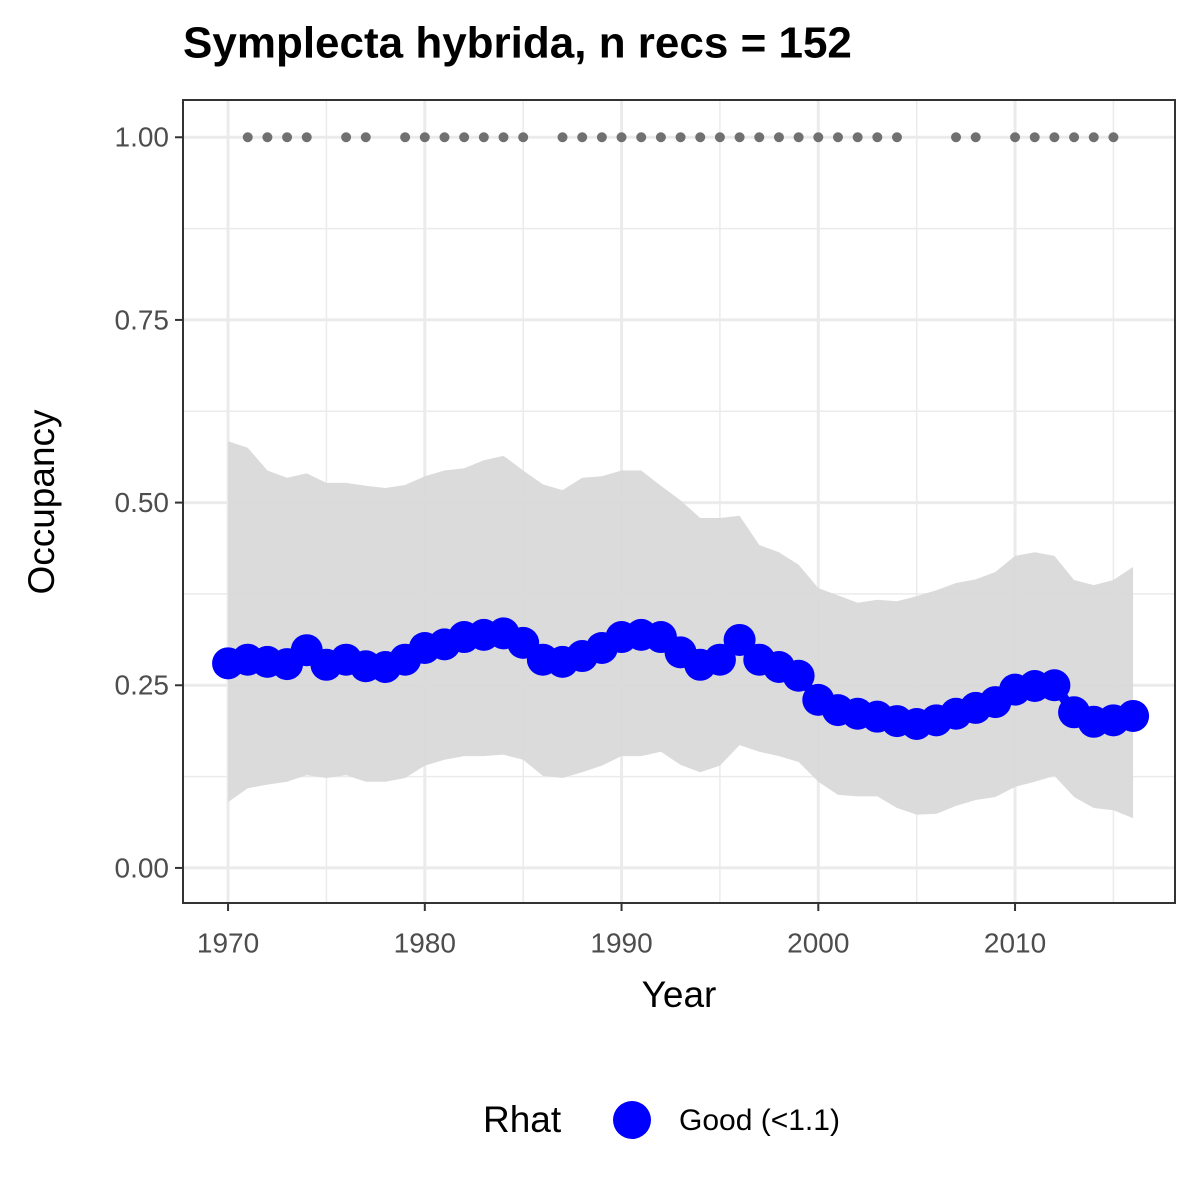 The height and width of the screenshot is (1200, 1200). What do you see at coordinates (142, 867) in the screenshot?
I see `y-tick-label: 0.00` at bounding box center [142, 867].